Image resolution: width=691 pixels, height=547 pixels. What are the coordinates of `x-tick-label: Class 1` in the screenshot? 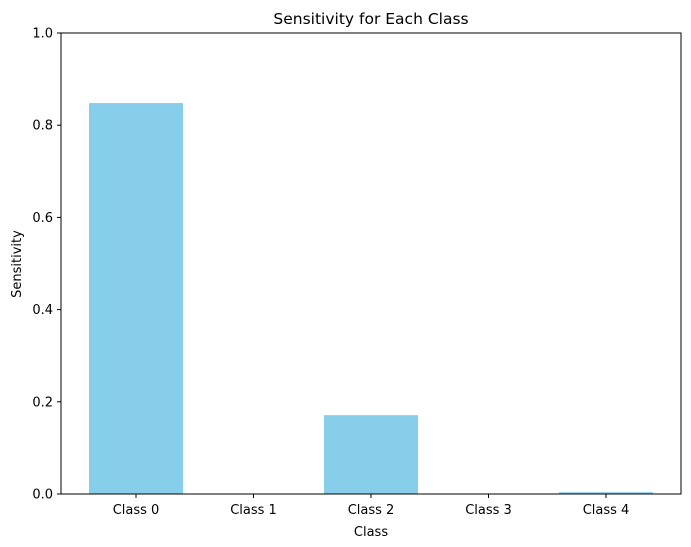 It's located at (253, 510).